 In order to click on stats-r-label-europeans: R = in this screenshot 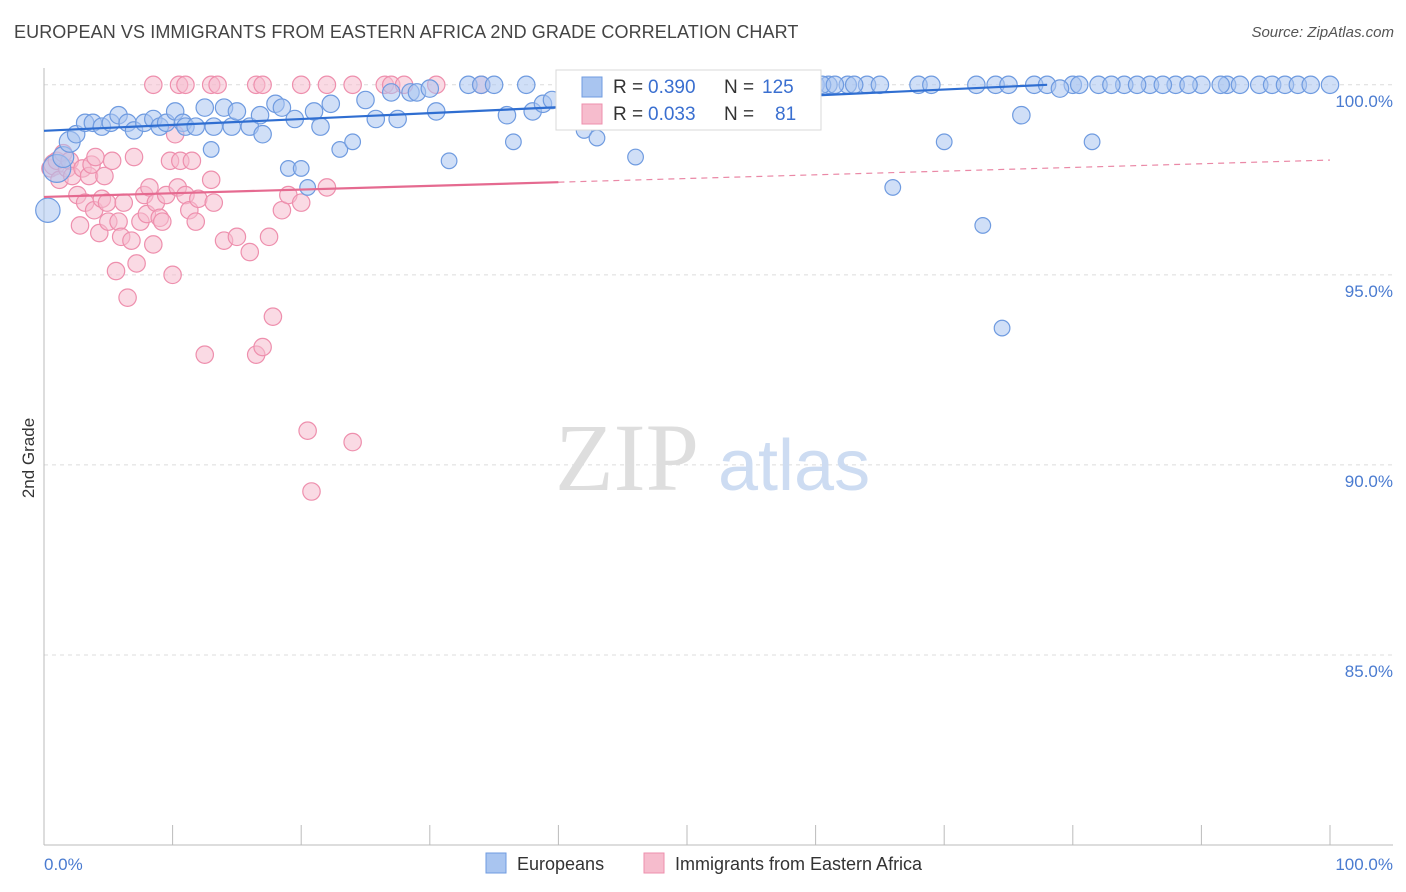, I will do `click(628, 87)`.